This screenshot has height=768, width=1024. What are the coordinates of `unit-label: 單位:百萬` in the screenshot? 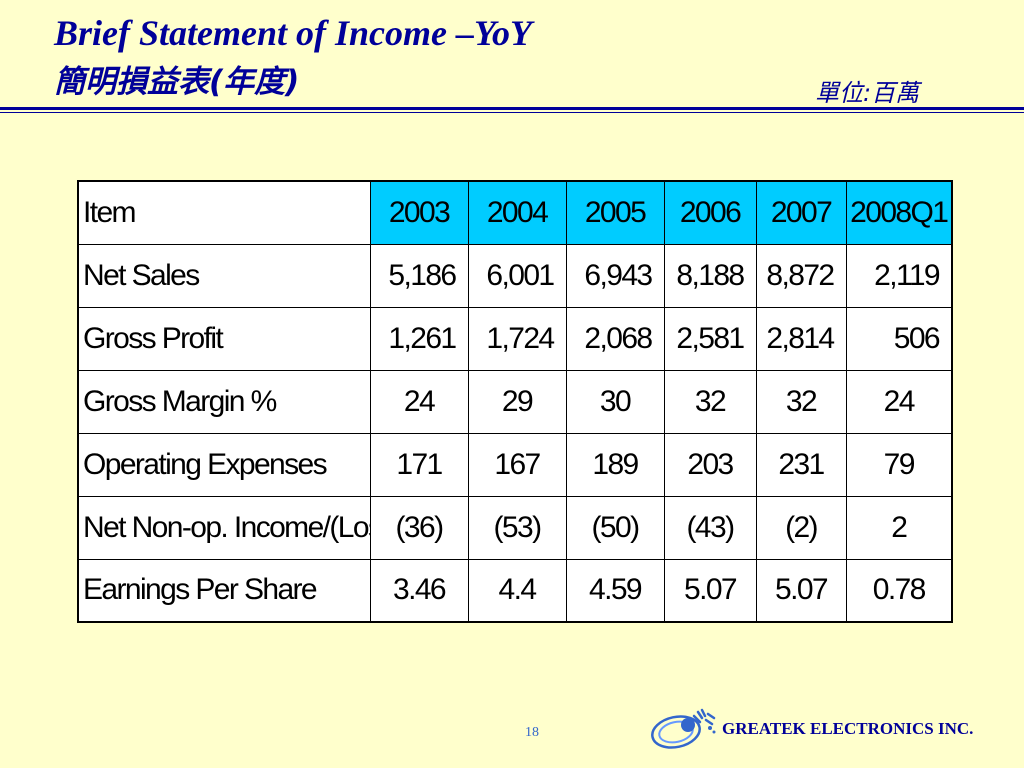 It's located at (867, 93).